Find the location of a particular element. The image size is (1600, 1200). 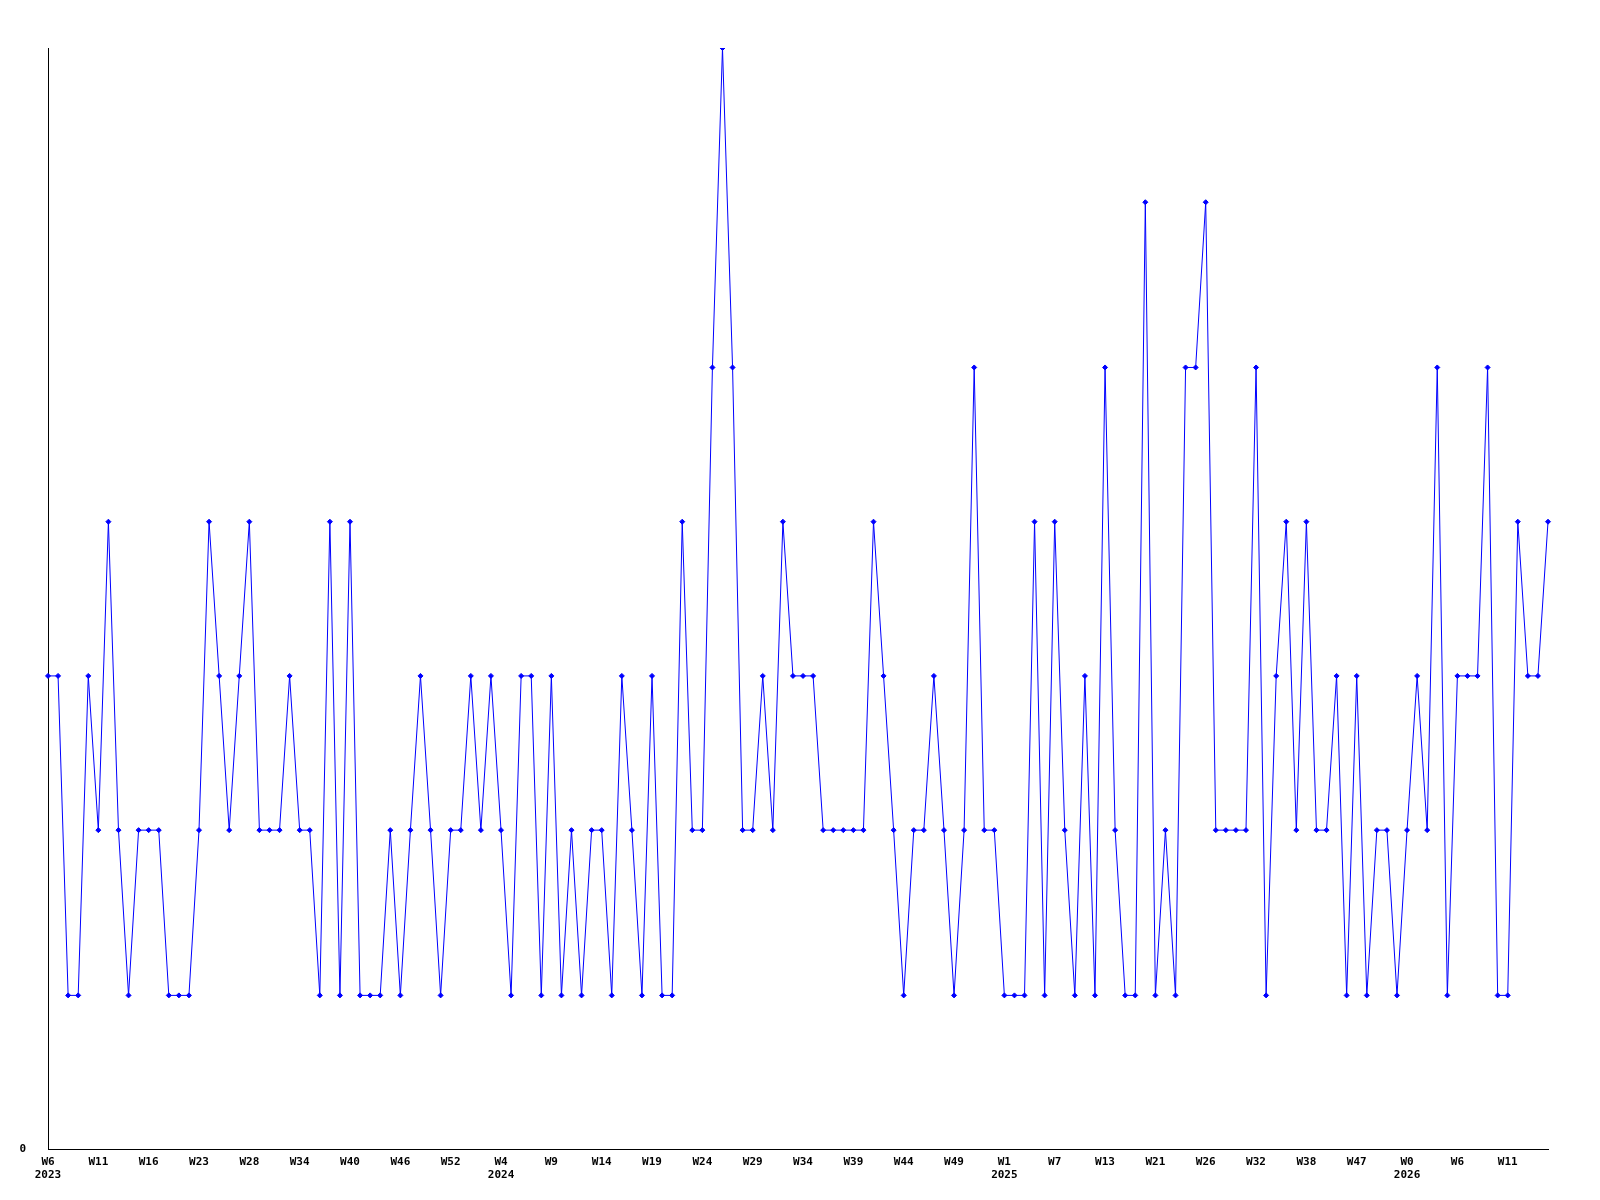

x-tick-label: W1 2025 is located at coordinates (1004, 1168).